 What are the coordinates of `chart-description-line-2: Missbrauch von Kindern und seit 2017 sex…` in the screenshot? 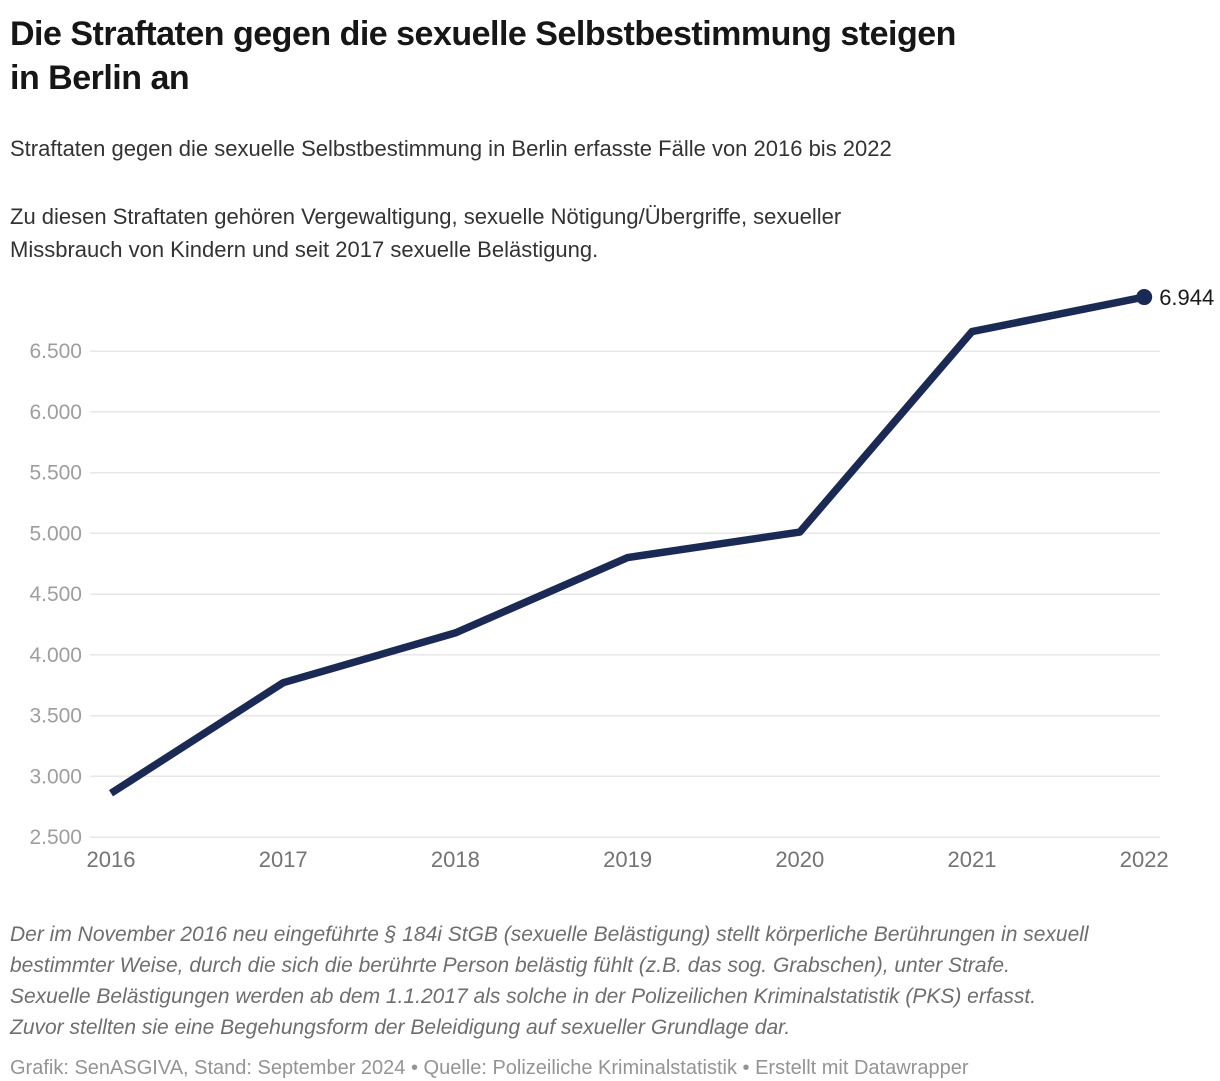 It's located at (304, 249).